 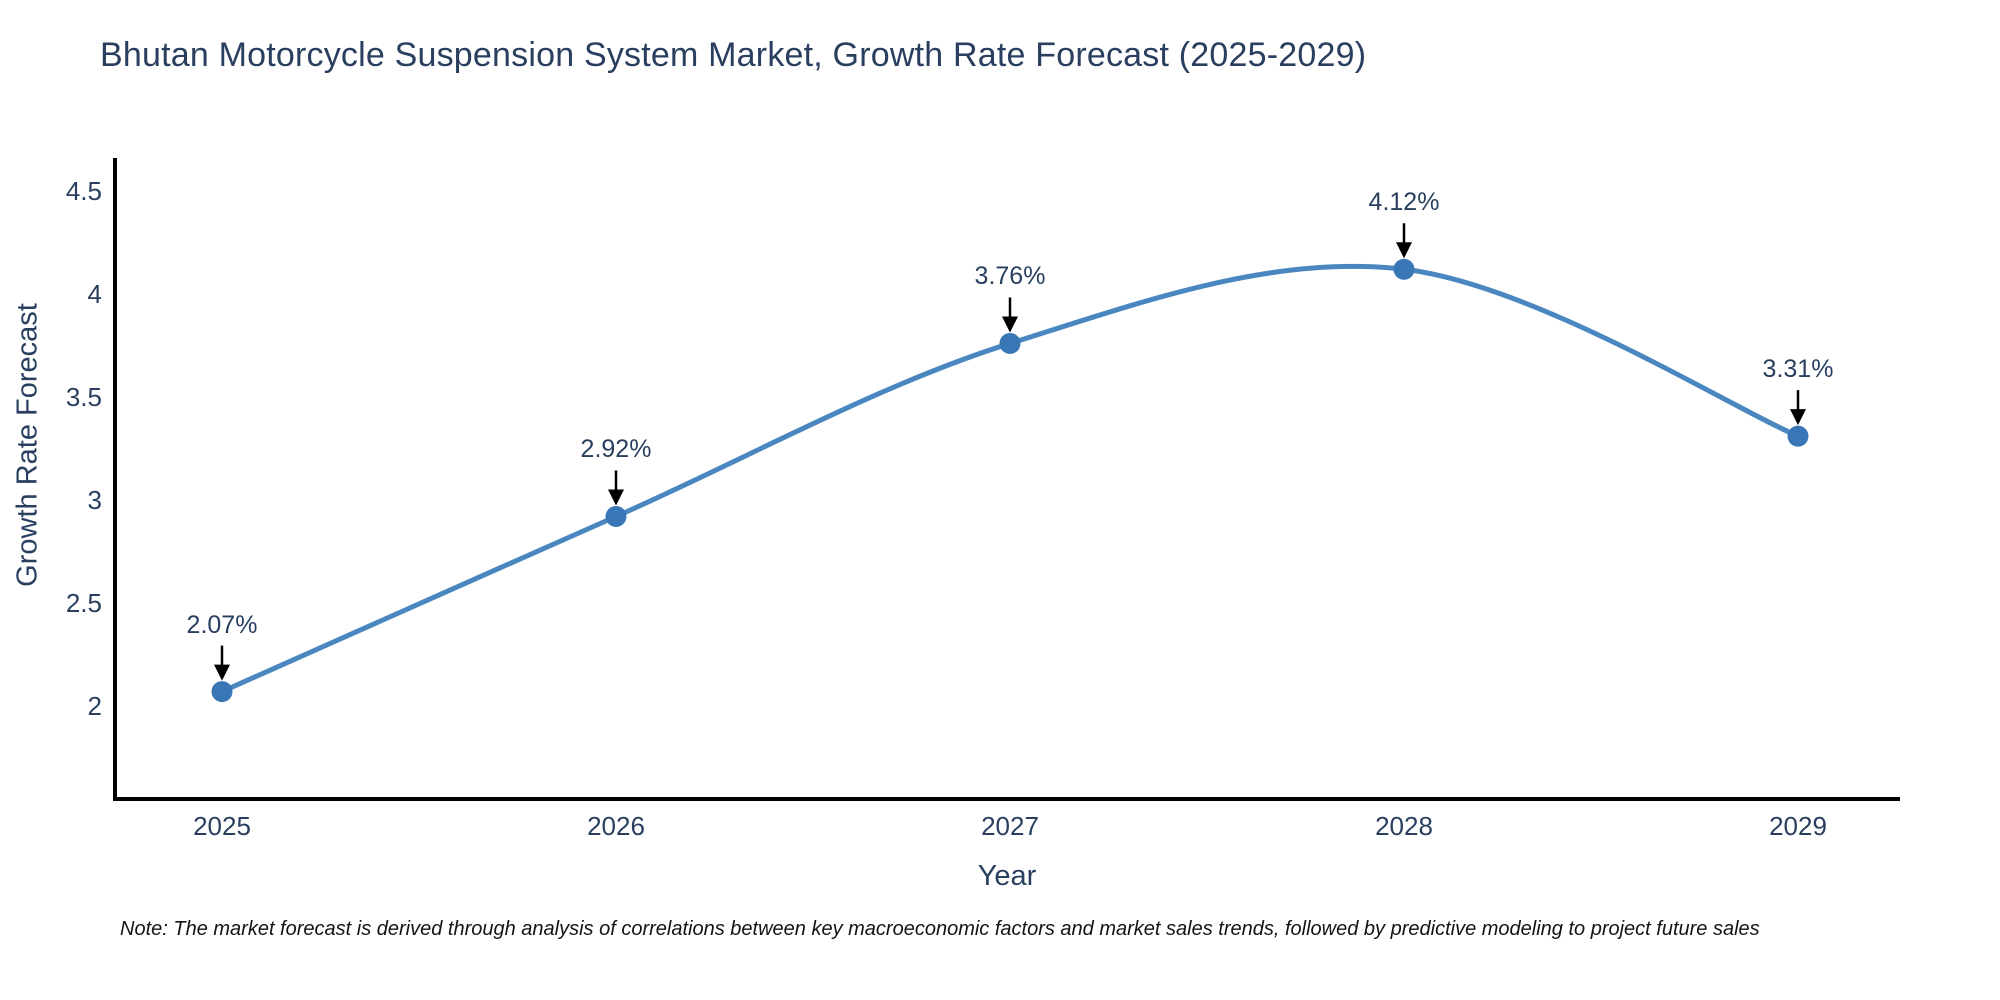 I want to click on x-tick-label: 2029, so click(x=1798, y=826).